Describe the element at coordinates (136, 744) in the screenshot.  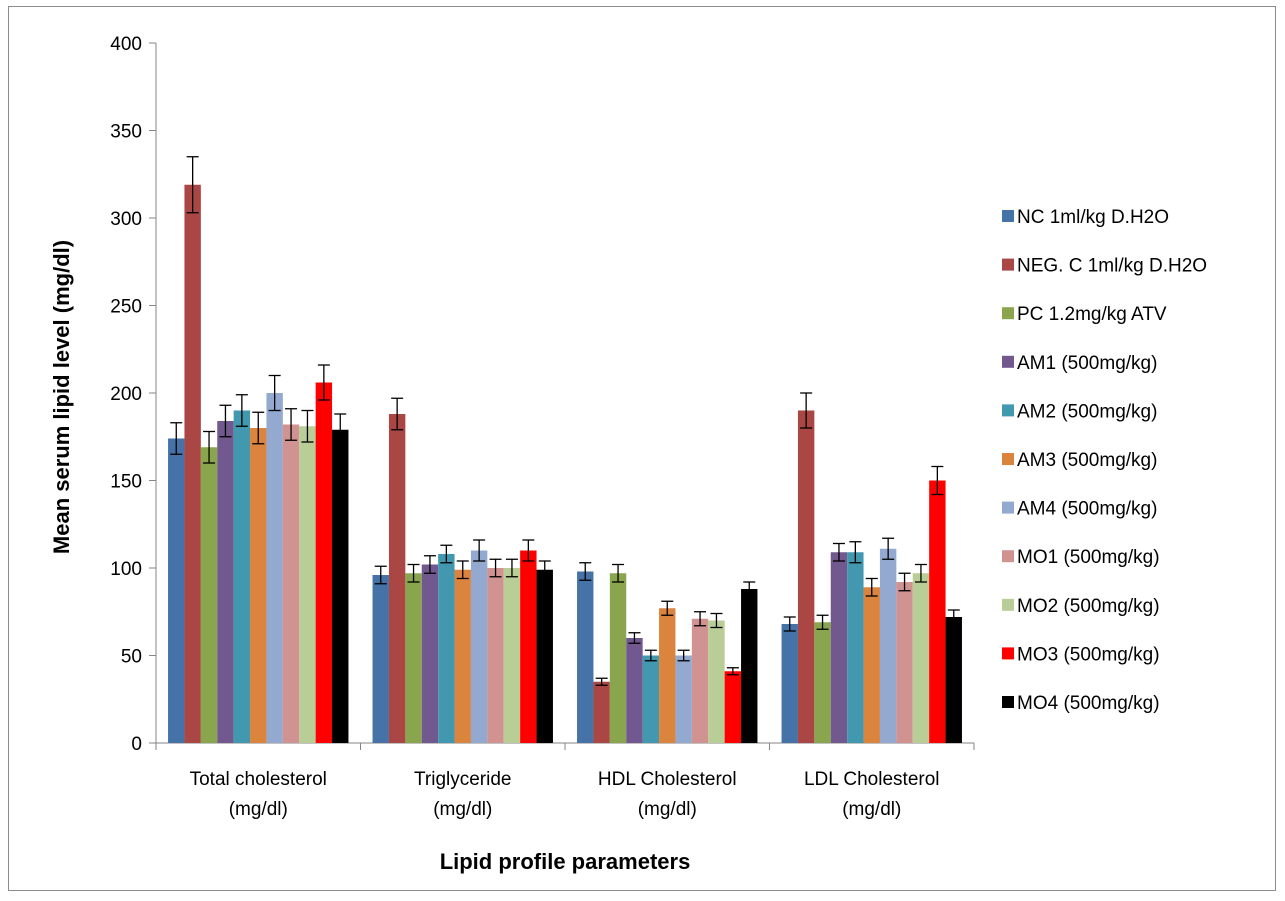
I see `y-tick-label: 0` at that location.